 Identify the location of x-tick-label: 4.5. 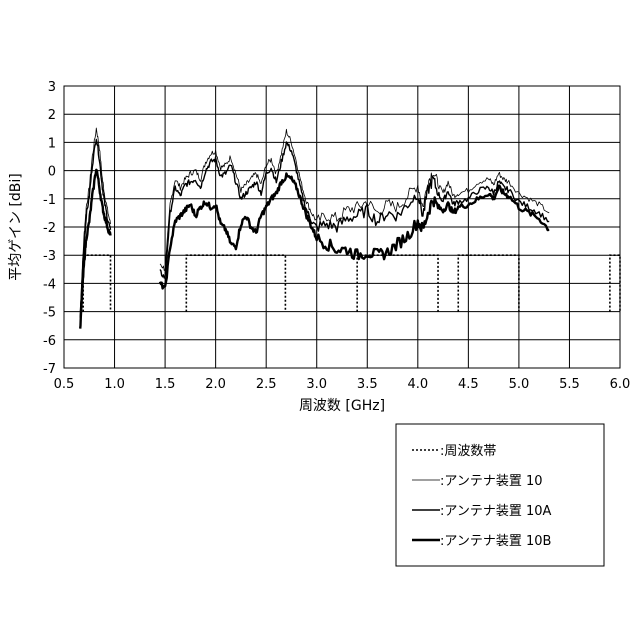
(468, 384).